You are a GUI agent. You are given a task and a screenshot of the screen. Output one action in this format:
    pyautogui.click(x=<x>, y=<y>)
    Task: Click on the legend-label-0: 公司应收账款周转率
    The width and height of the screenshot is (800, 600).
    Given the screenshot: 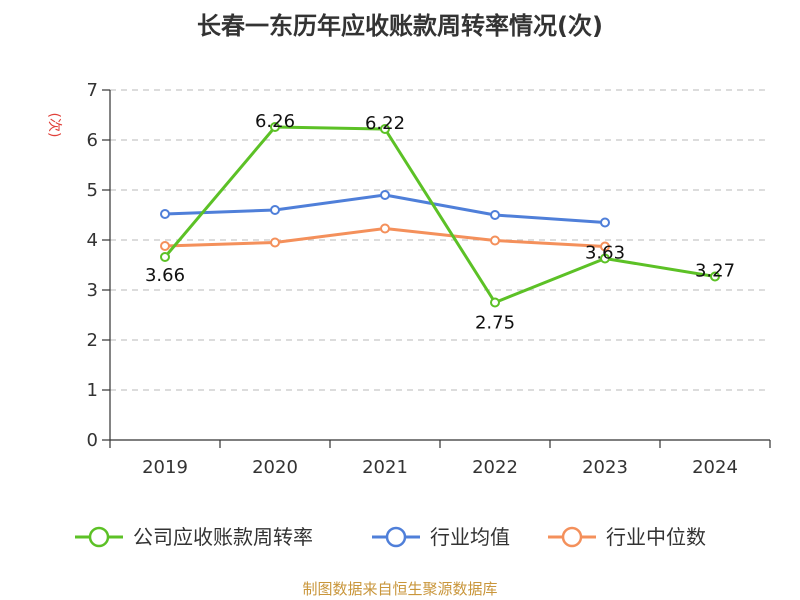 What is the action you would take?
    pyautogui.click(x=223, y=537)
    